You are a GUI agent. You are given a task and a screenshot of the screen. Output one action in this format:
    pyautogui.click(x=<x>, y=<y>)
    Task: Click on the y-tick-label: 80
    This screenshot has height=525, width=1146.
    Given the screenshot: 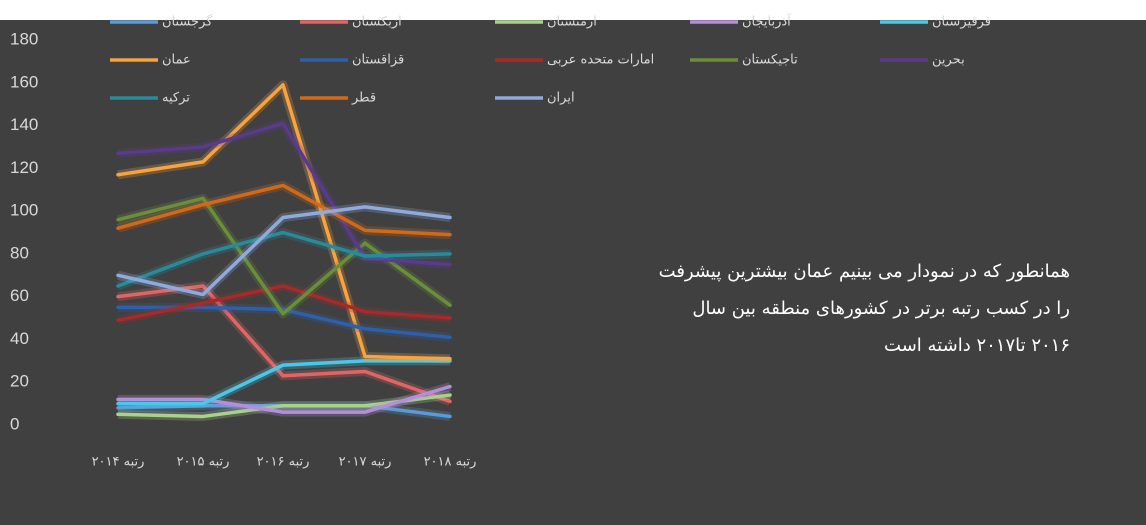 What is the action you would take?
    pyautogui.click(x=19, y=252)
    